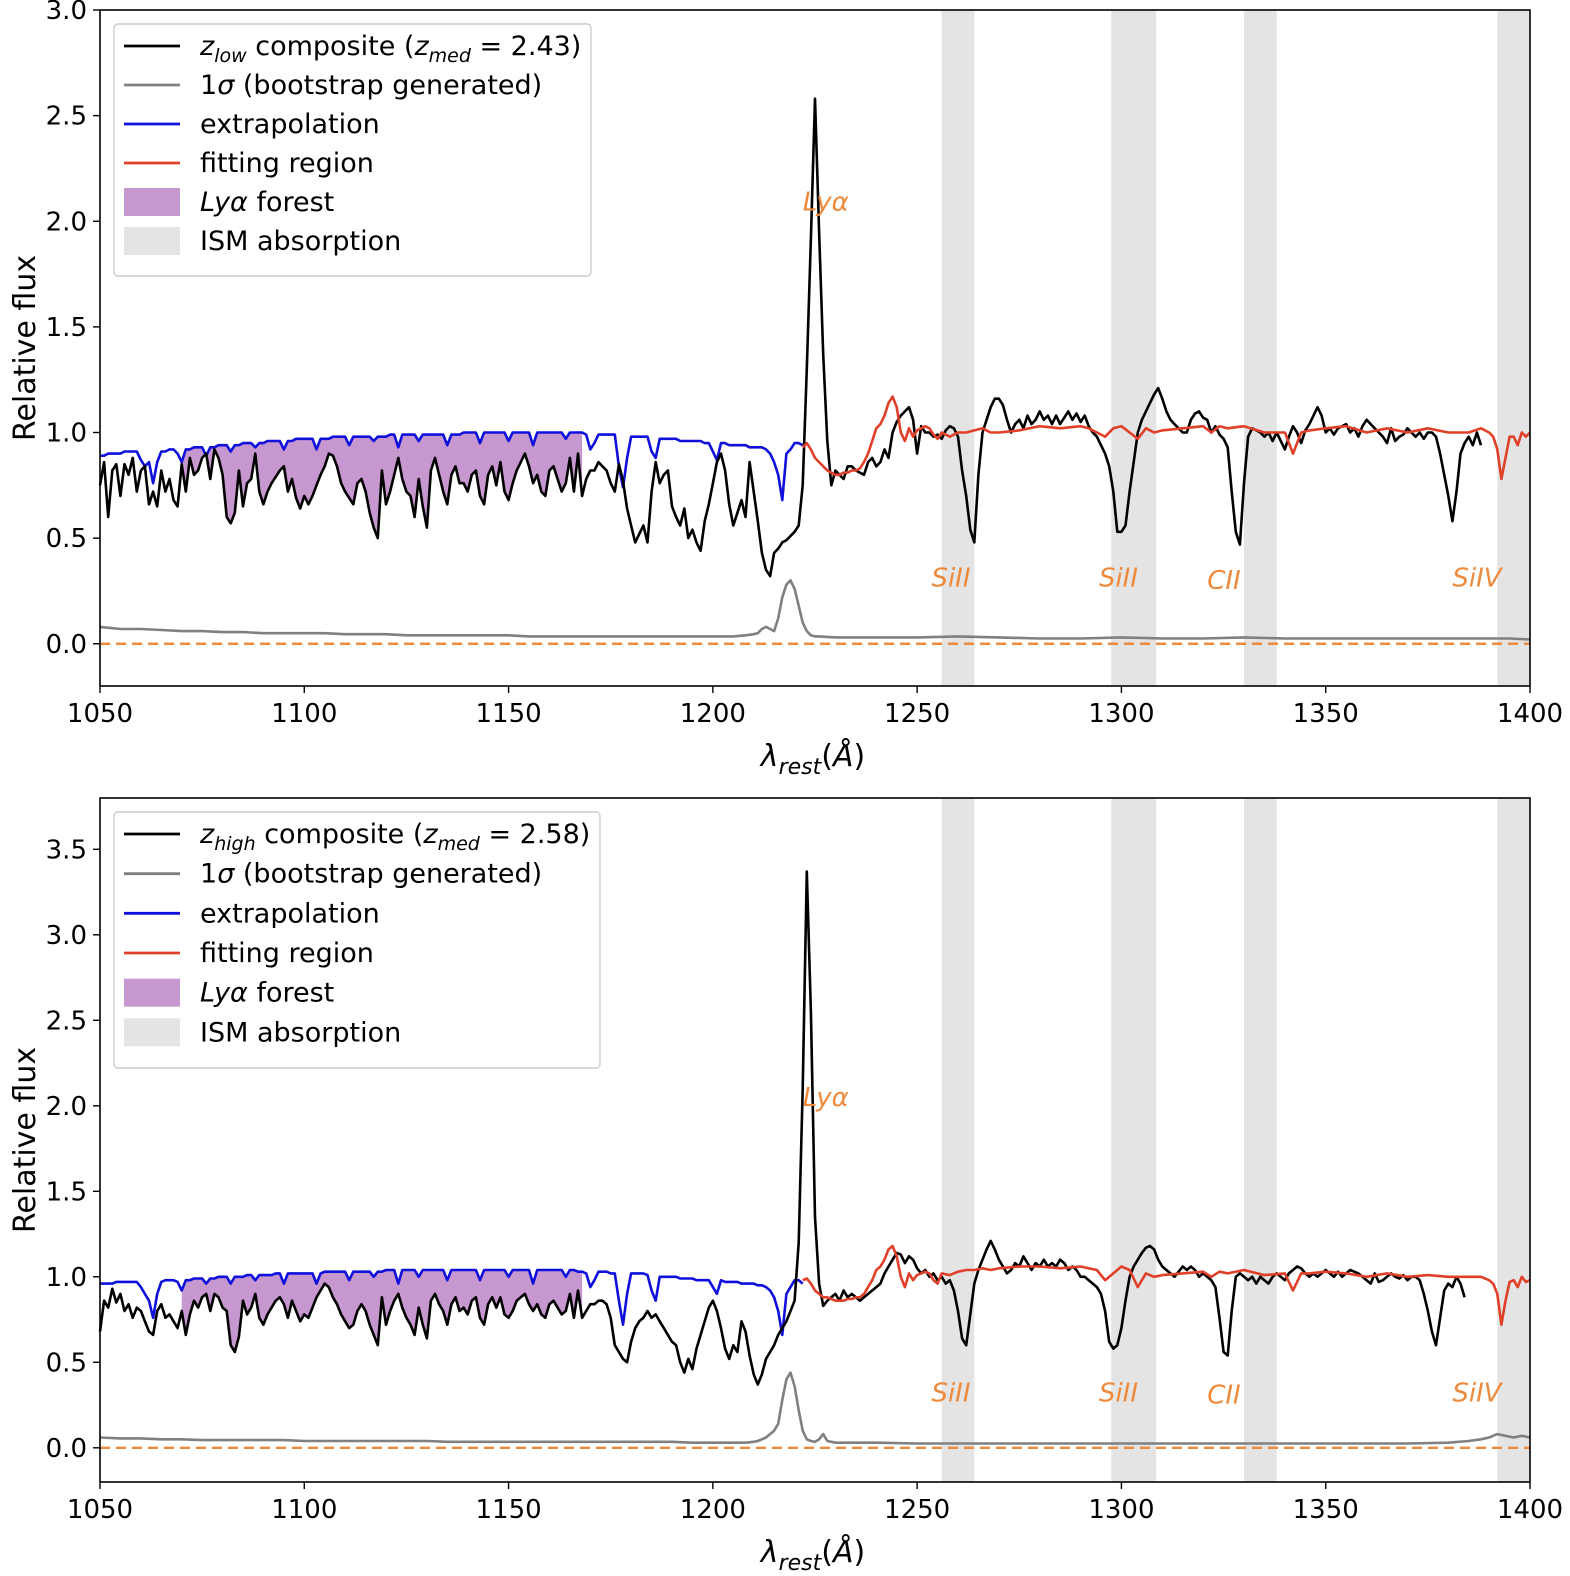 Image resolution: width=1570 pixels, height=1576 pixels. I want to click on legend-label-composite: zhigh composite (zmed = 2.58), so click(394, 837).